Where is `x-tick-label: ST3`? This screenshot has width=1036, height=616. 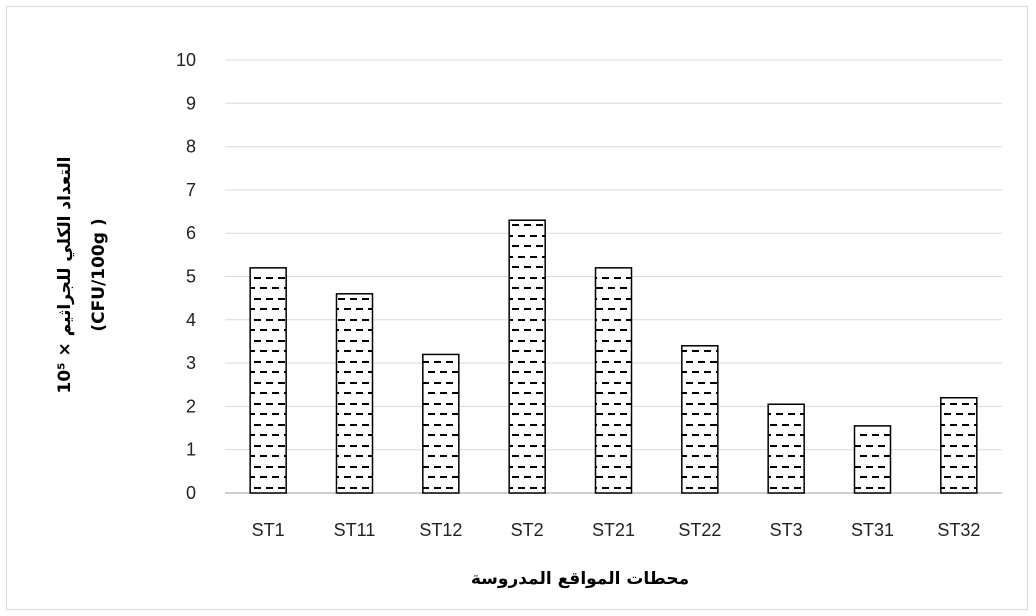
x-tick-label: ST3 is located at coordinates (786, 530).